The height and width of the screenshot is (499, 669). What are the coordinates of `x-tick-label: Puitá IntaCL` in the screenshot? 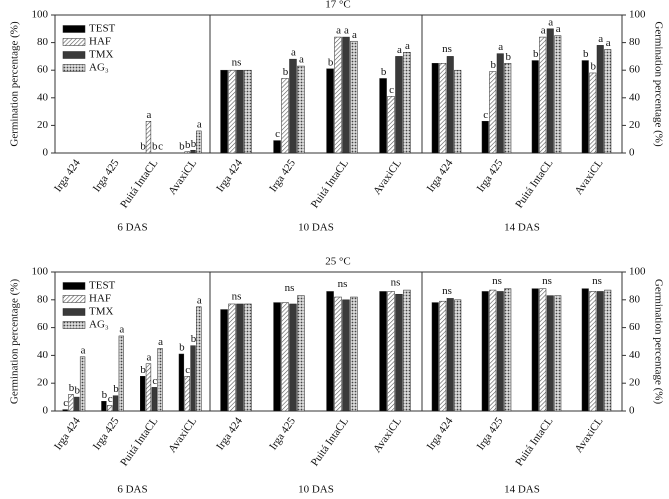 It's located at (139, 183).